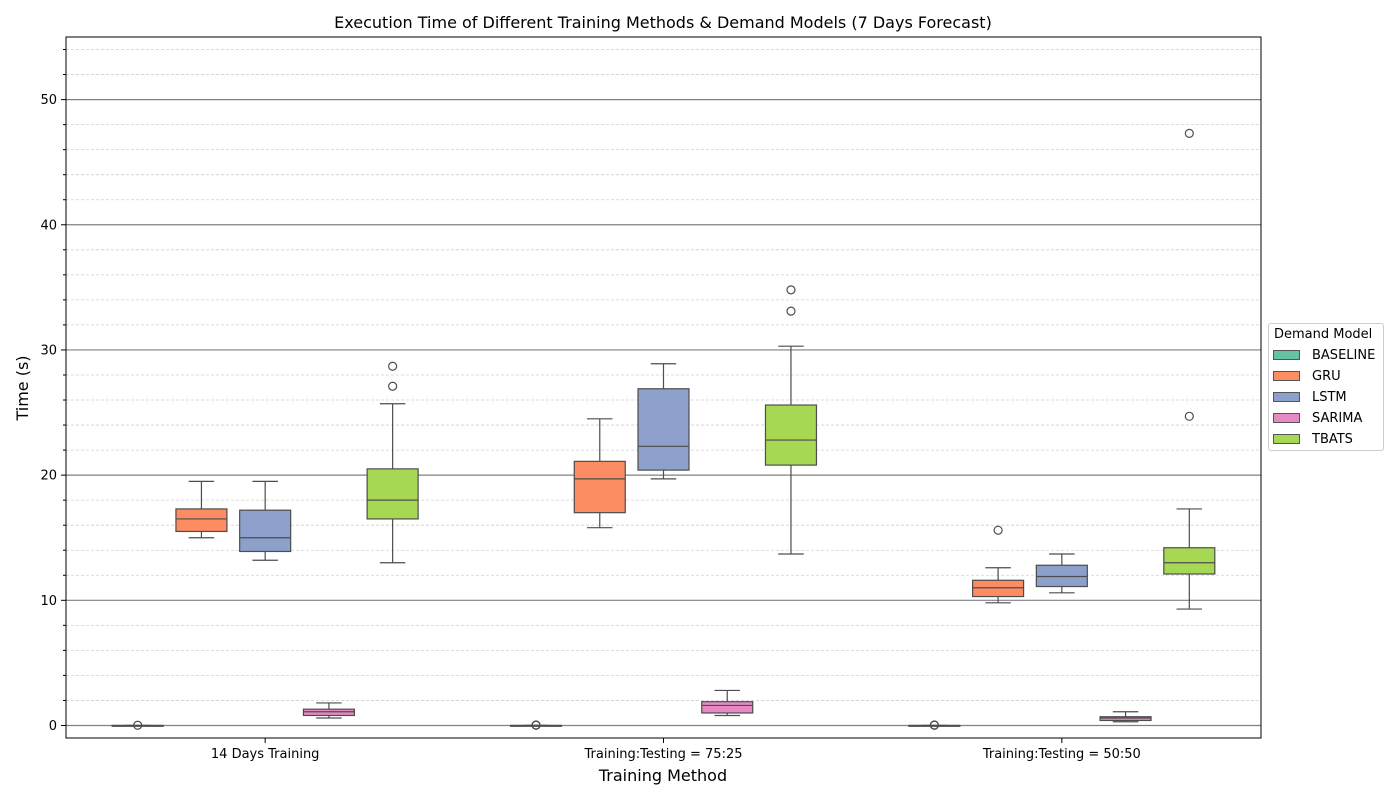  What do you see at coordinates (1344, 355) in the screenshot?
I see `legend-label-baseline: BASELINE` at bounding box center [1344, 355].